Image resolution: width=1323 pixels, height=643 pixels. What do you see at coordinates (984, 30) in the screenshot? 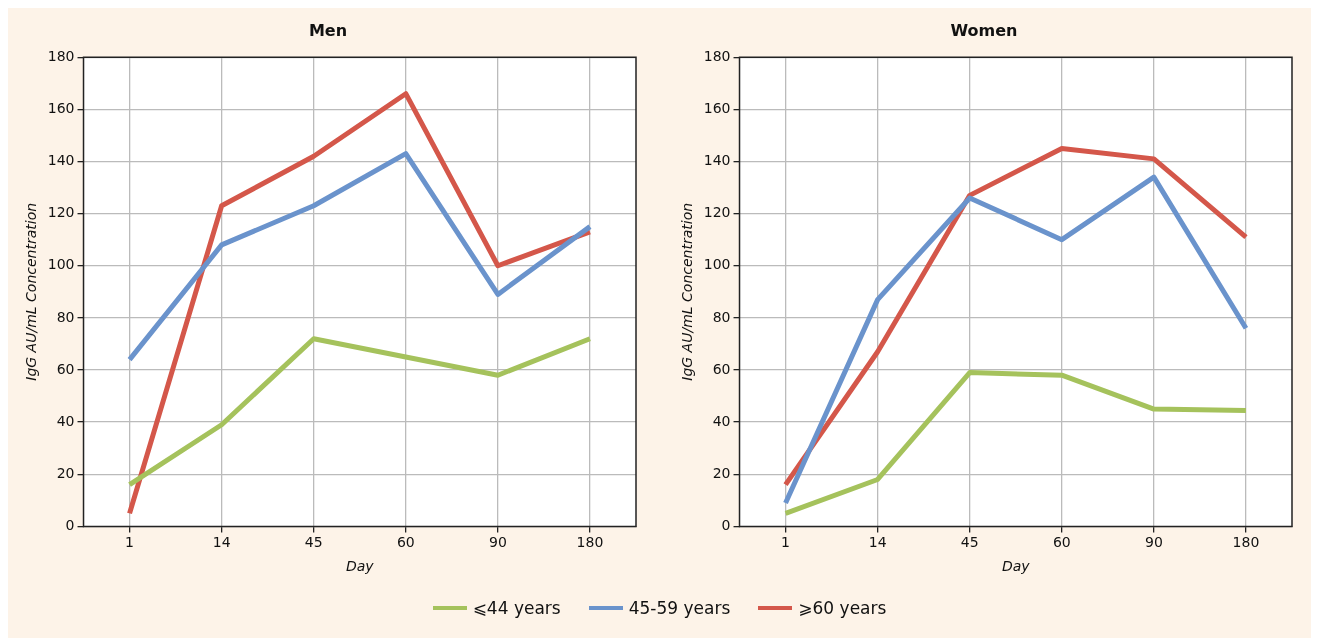
I see `chart-title: Women` at bounding box center [984, 30].